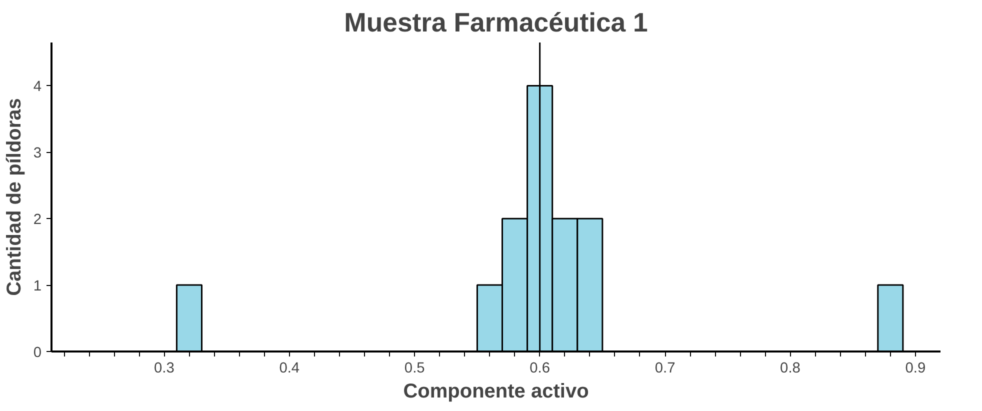 The width and height of the screenshot is (982, 411). I want to click on y-axis-title: Cantidad de píldoras, so click(14, 197).